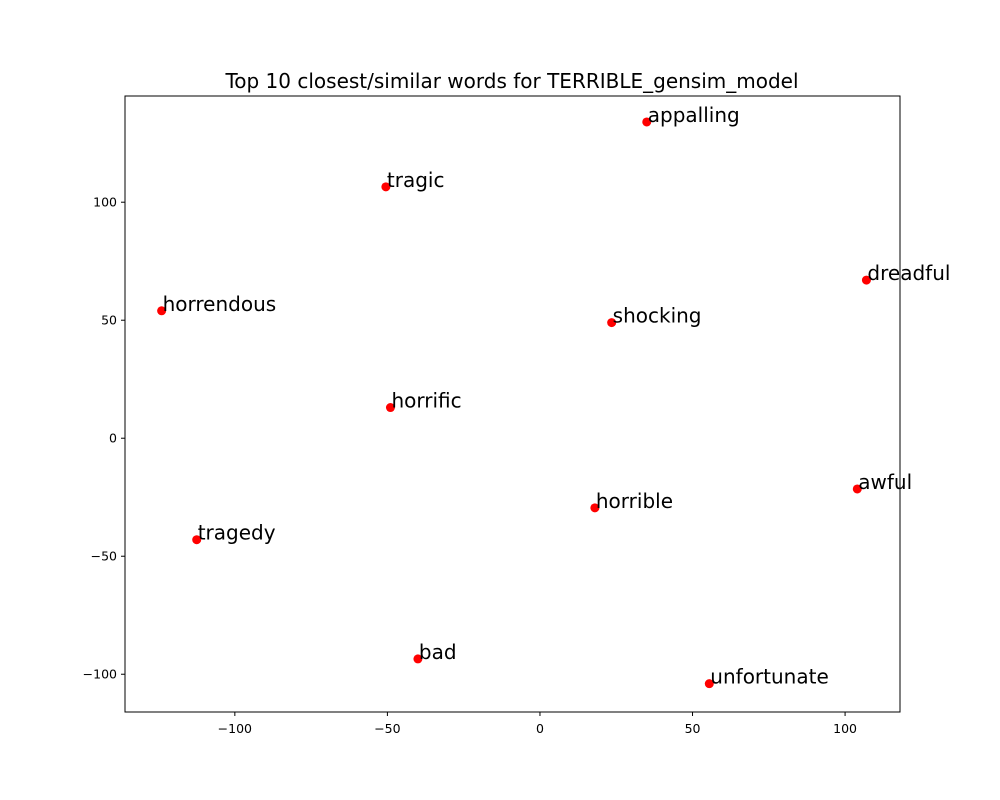 The height and width of the screenshot is (800, 1000). What do you see at coordinates (220, 304) in the screenshot?
I see `point-label-horrendous: horrendous` at bounding box center [220, 304].